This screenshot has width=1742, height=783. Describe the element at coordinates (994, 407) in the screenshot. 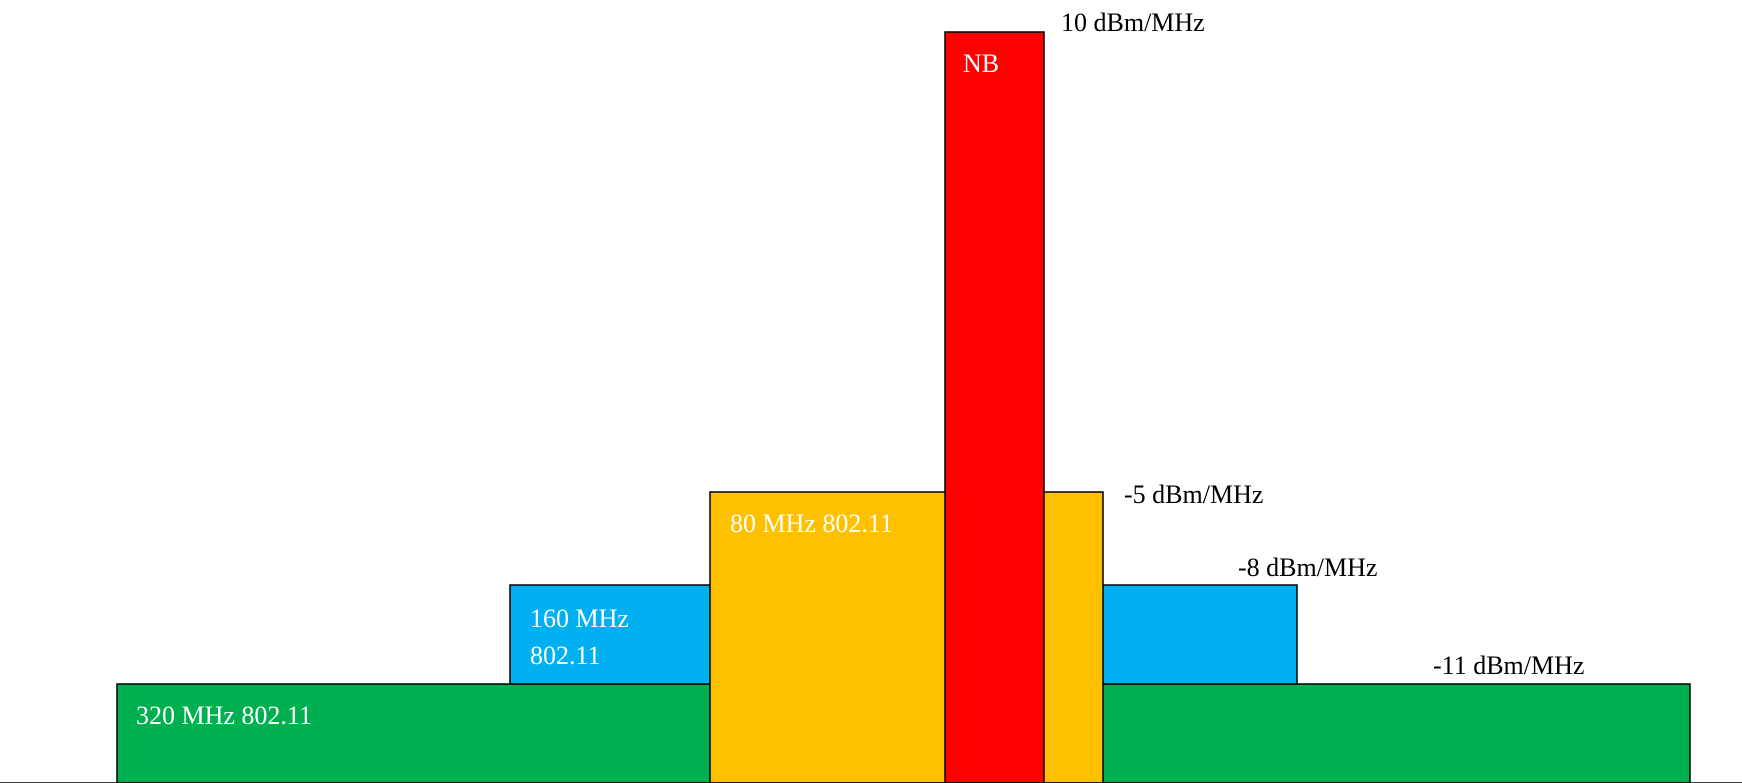

I see `band-nb-rect` at that location.